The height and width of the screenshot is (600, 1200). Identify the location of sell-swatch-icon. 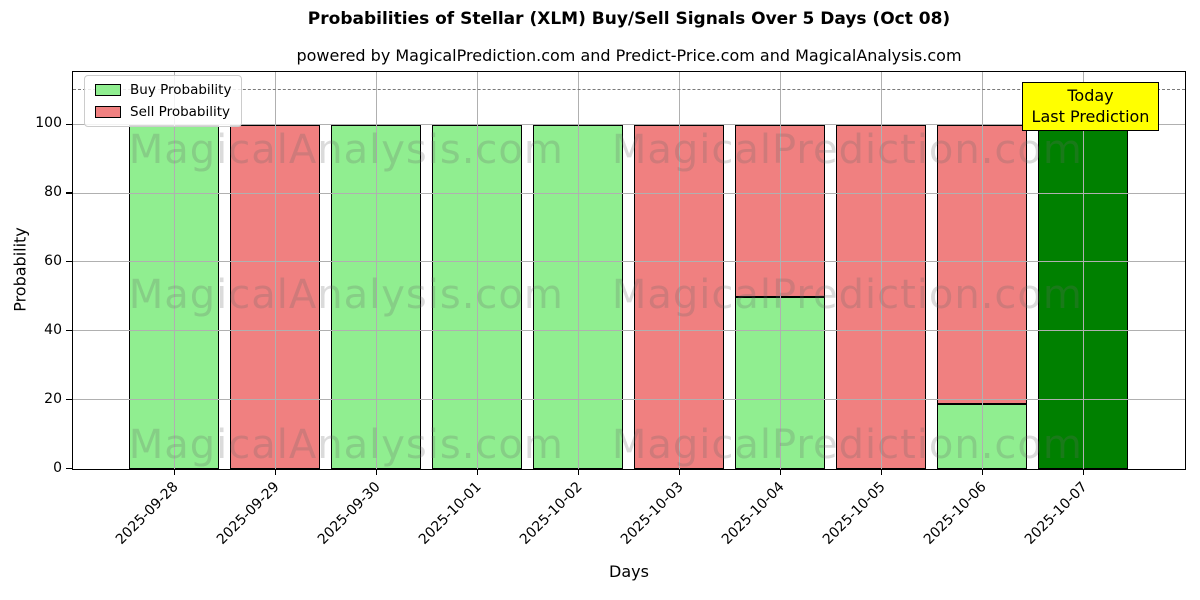
(108, 112).